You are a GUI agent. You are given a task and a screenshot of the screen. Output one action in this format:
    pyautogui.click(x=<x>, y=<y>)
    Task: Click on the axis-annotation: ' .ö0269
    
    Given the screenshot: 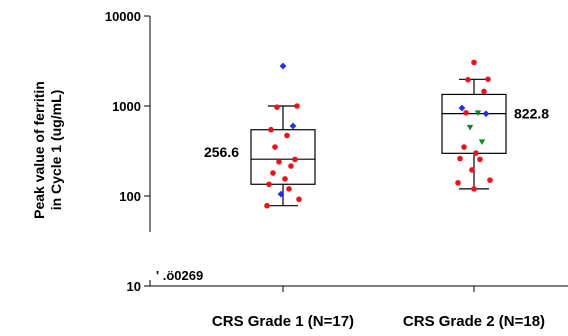 What is the action you would take?
    pyautogui.click(x=179, y=275)
    